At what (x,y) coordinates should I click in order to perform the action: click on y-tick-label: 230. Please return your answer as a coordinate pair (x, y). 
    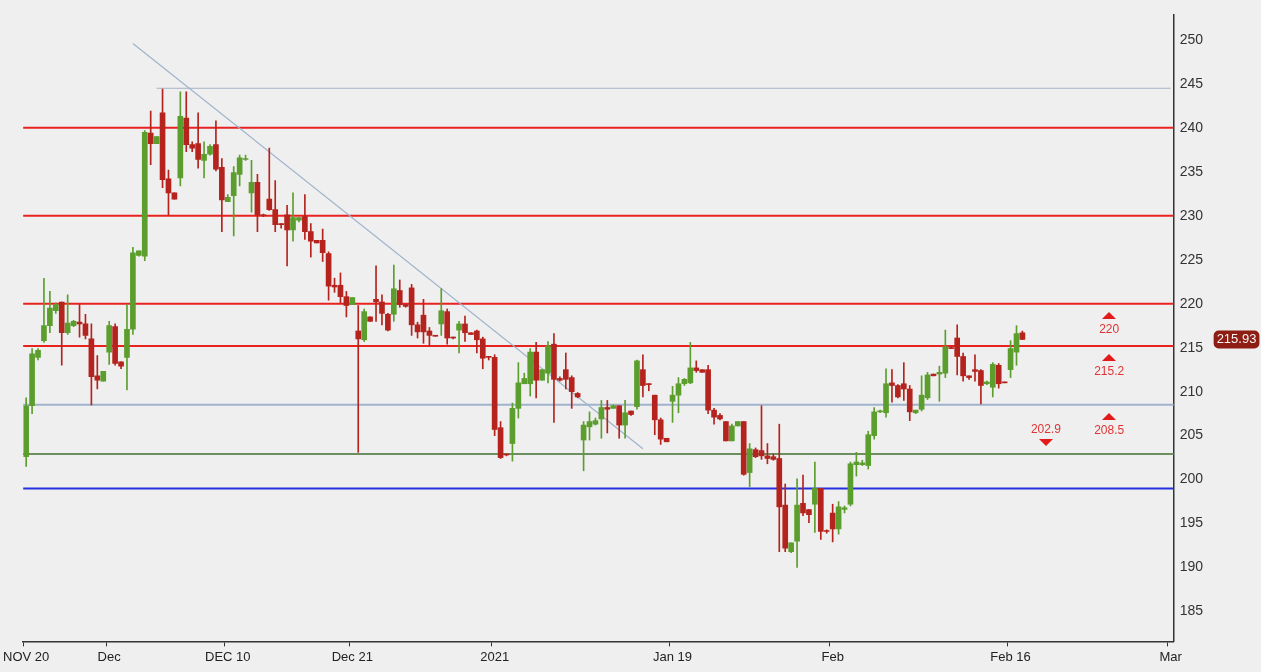
    Looking at the image, I should click on (1191, 214).